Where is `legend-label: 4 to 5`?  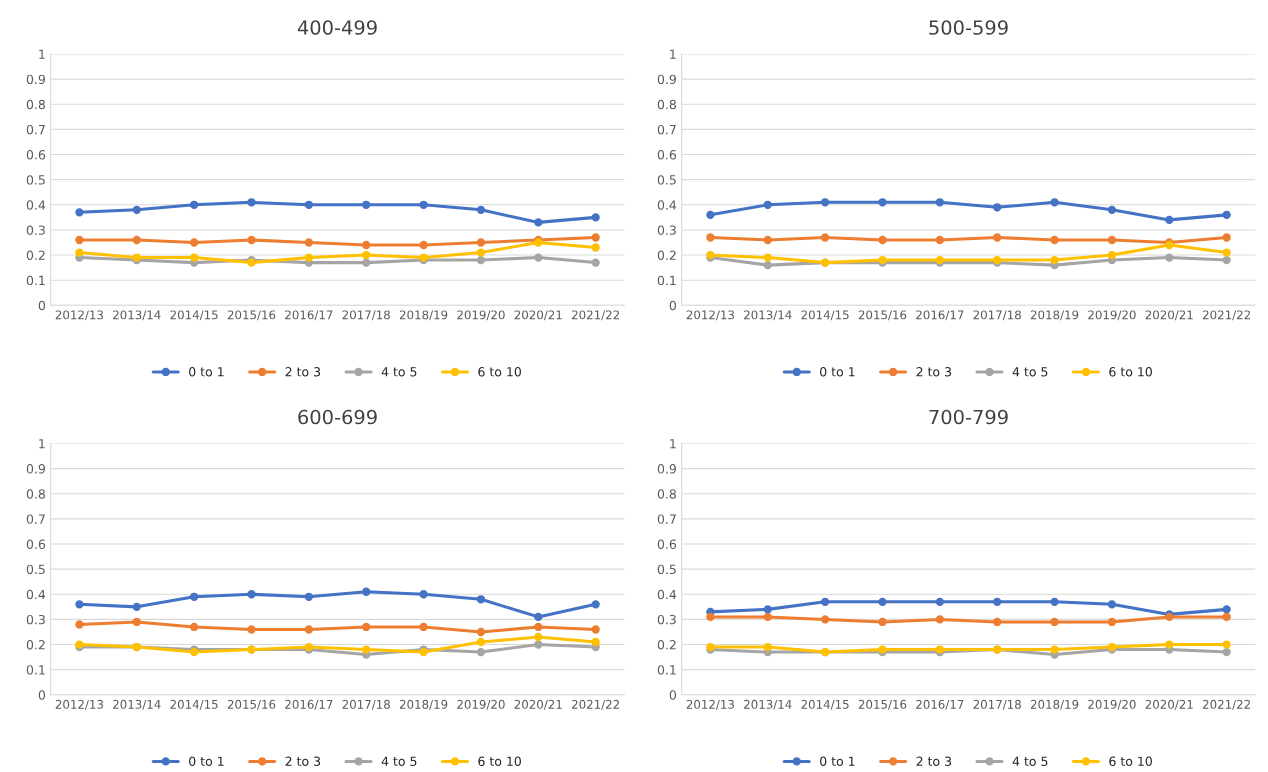
legend-label: 4 to 5 is located at coordinates (1030, 372).